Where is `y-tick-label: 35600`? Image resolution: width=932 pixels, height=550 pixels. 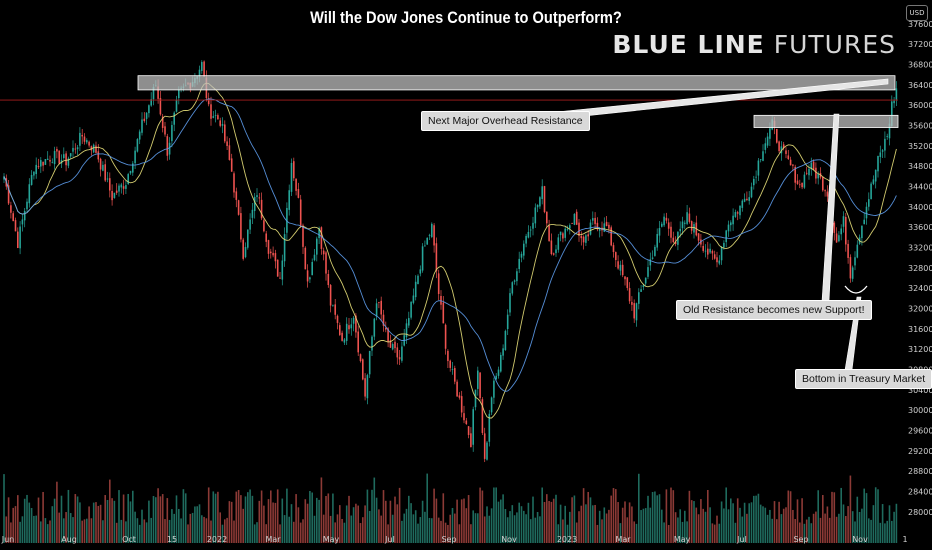 y-tick-label: 35600 is located at coordinates (920, 126).